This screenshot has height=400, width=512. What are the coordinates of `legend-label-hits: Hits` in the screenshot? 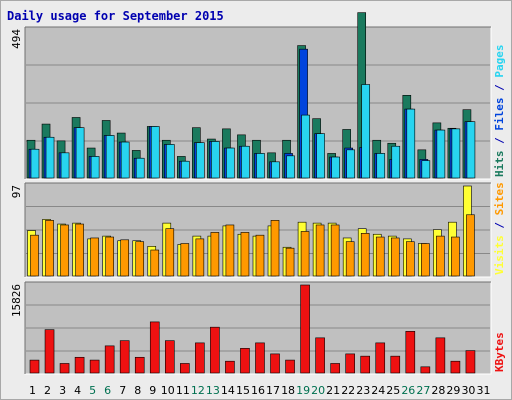 It's located at (499, 164).